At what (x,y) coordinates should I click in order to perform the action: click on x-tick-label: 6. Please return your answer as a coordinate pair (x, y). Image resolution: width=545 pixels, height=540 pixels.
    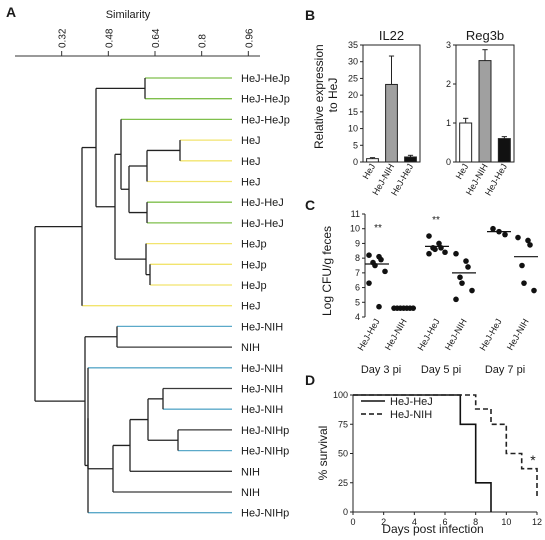
    Looking at the image, I should click on (444, 522).